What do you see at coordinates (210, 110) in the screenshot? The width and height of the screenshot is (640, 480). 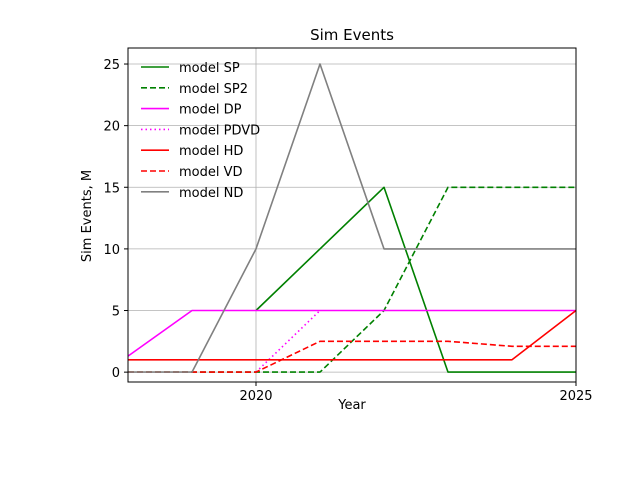 I see `legend-label: model DP` at bounding box center [210, 110].